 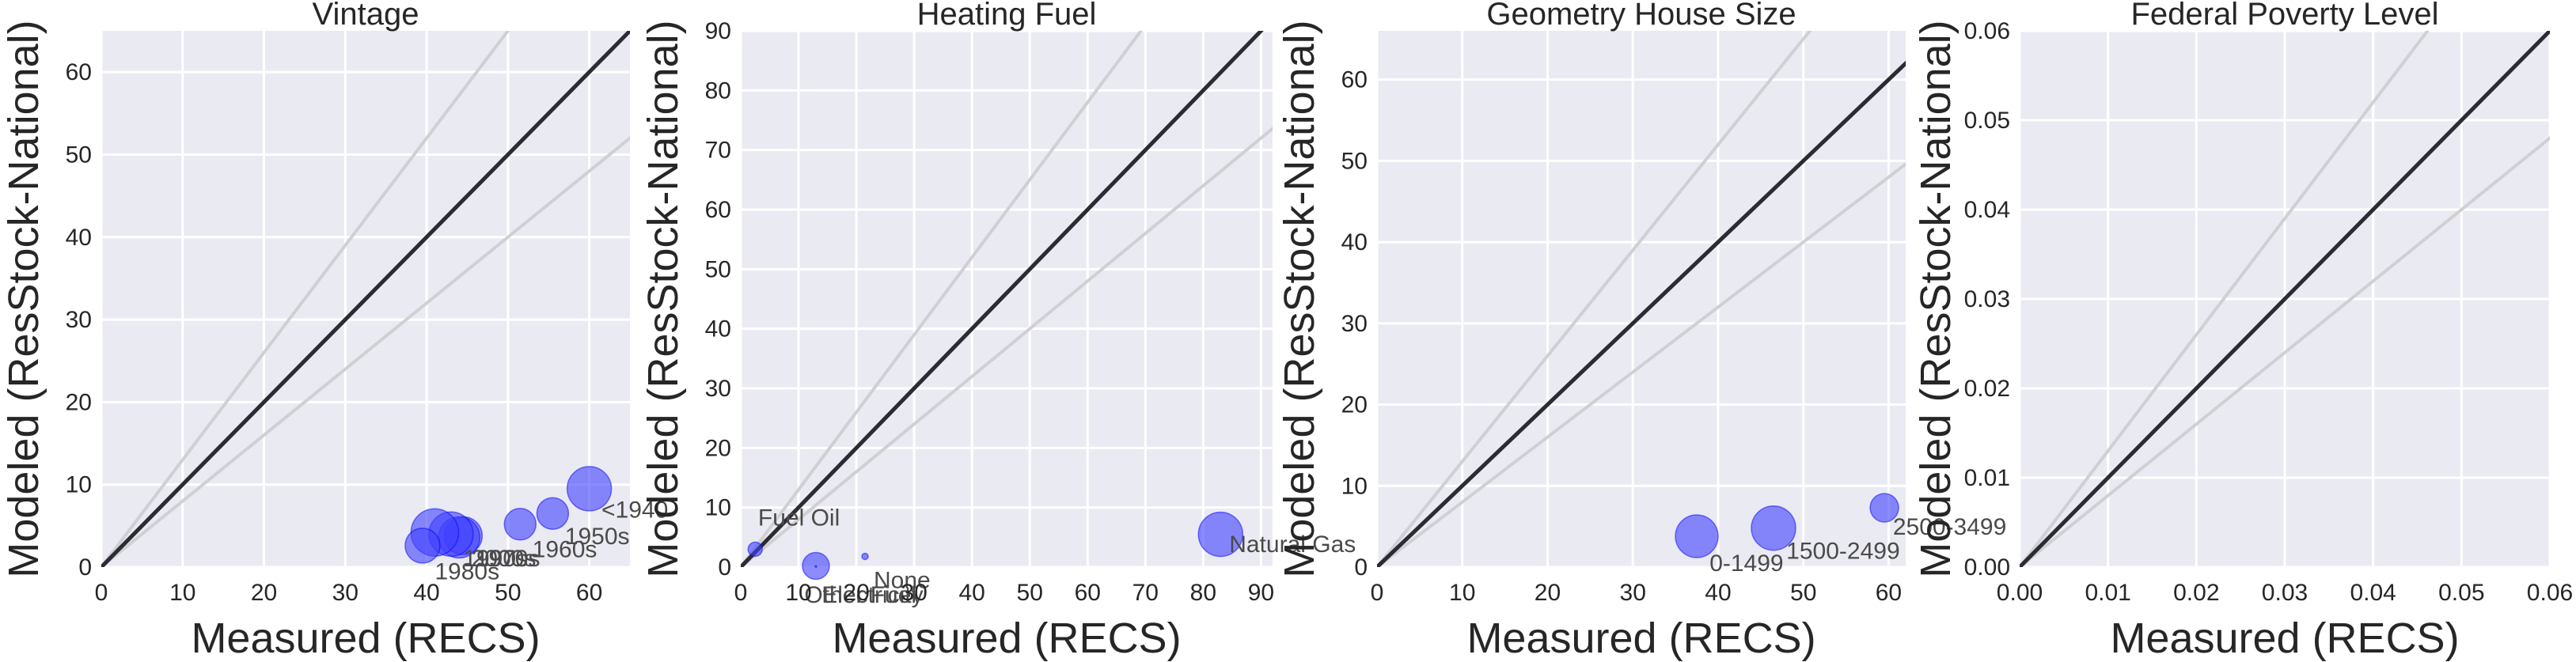 I want to click on y-tick-label: 0.03, so click(x=1987, y=299).